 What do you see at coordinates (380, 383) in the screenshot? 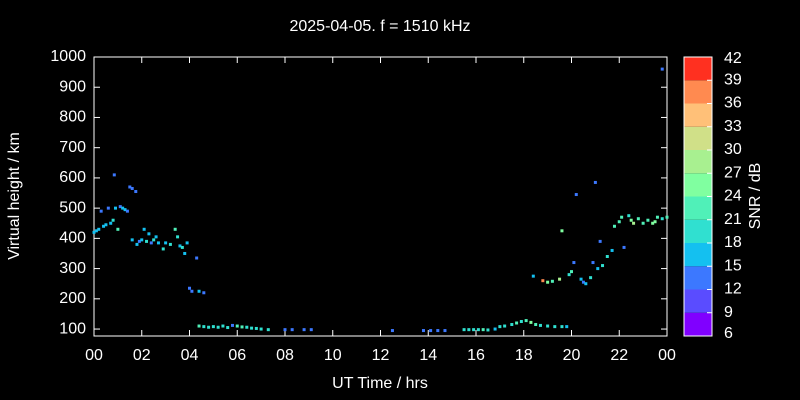
I see `x-axis-label: UT Time / hrs` at bounding box center [380, 383].